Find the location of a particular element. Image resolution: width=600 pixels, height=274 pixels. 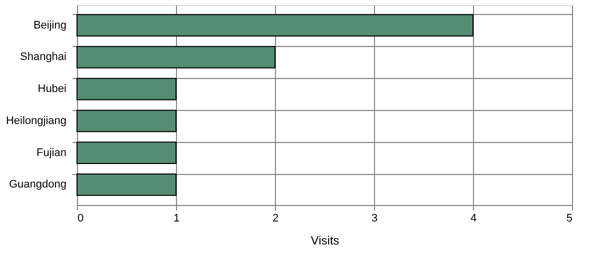

x-tick-label: 1 is located at coordinates (176, 218).